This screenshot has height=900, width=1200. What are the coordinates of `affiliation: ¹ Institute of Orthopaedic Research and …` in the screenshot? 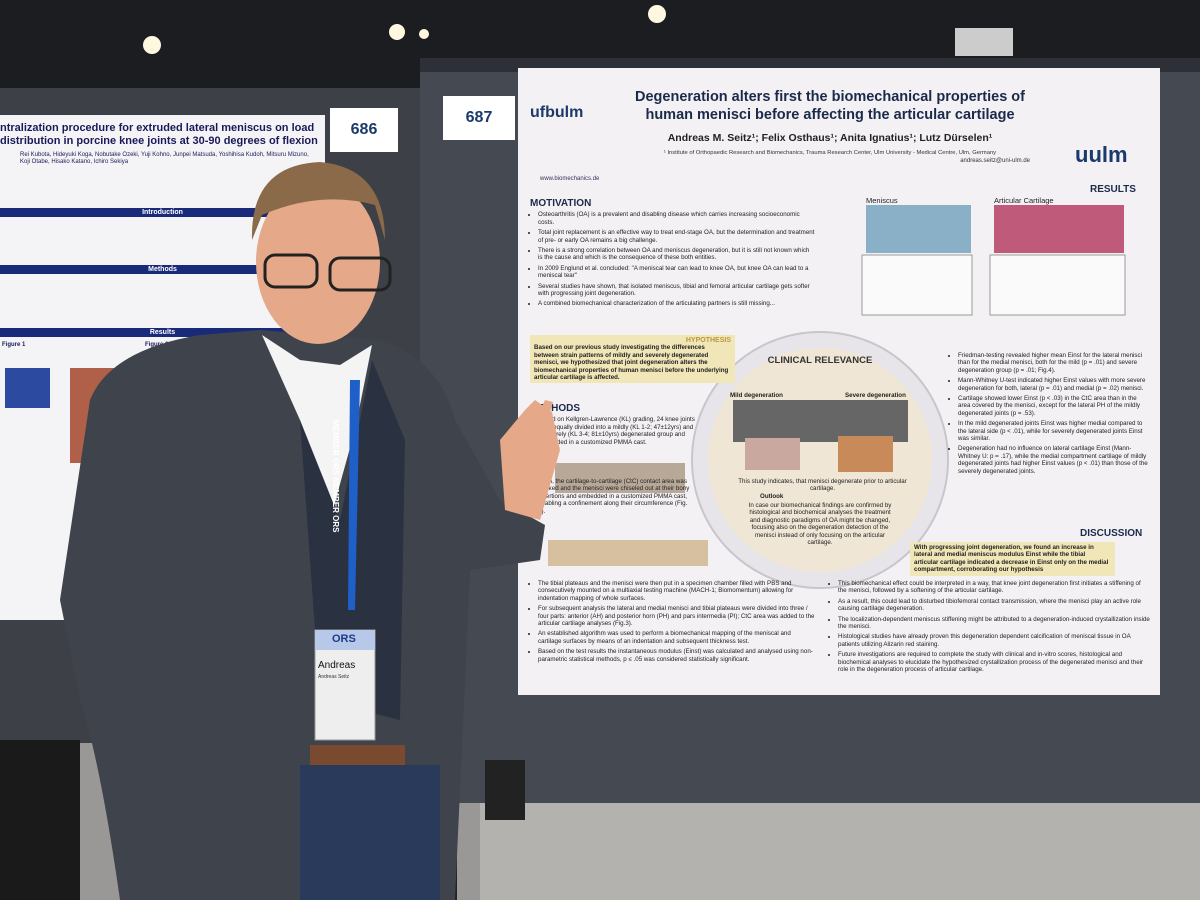 It's located at (830, 153).